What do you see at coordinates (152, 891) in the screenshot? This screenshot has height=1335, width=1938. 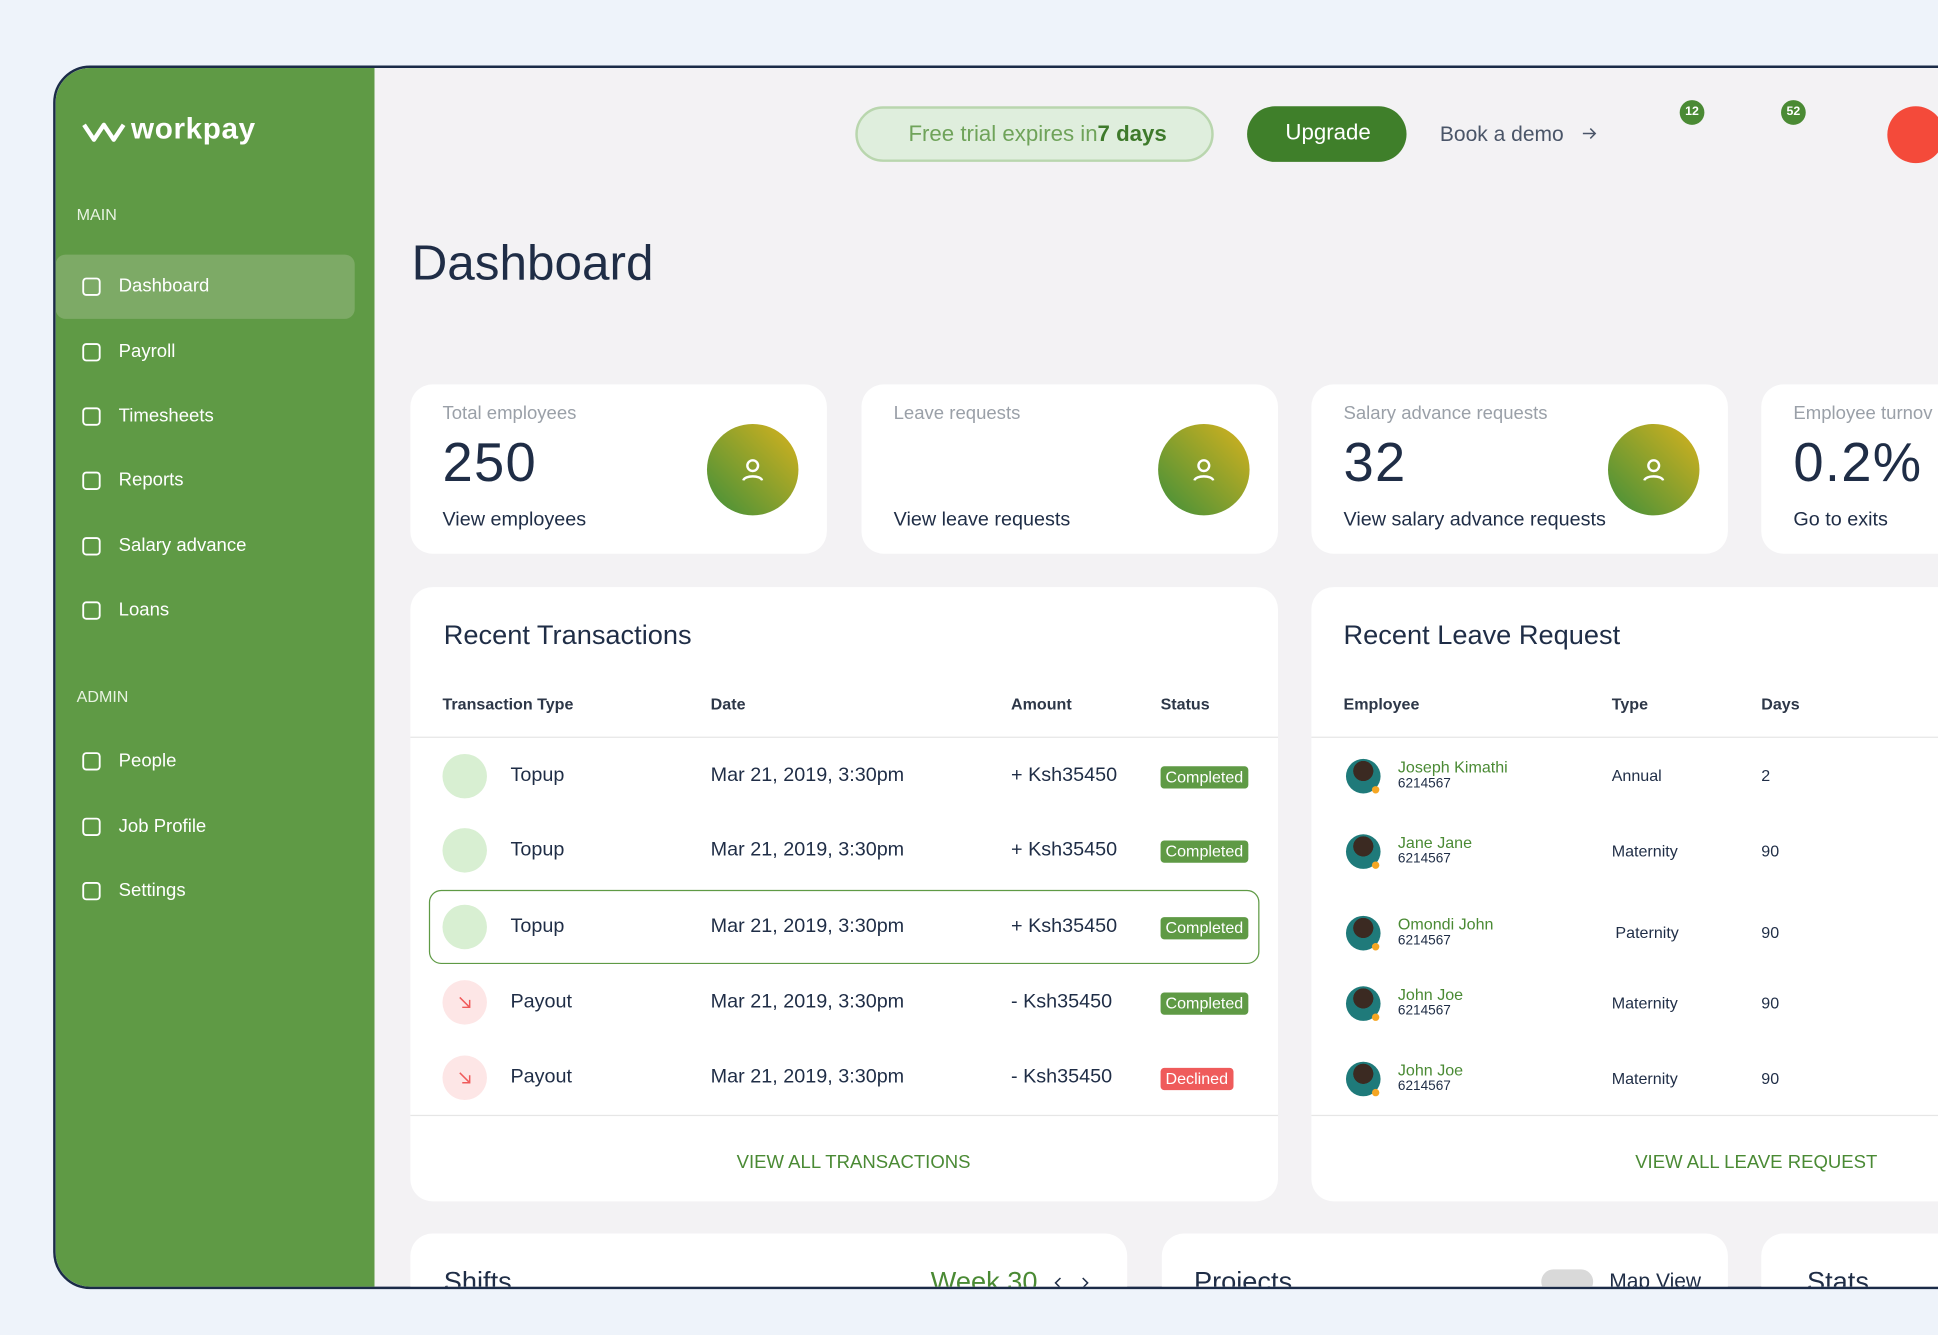 I see `nav-item: Settings` at bounding box center [152, 891].